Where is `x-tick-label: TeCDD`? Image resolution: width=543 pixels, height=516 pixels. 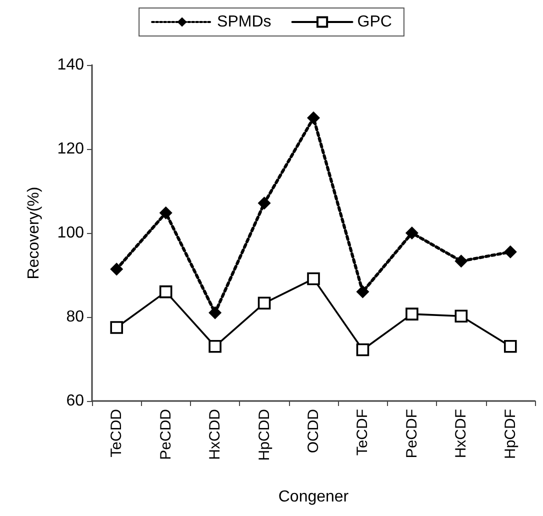
x-tick-label: TeCDD is located at coordinates (117, 433).